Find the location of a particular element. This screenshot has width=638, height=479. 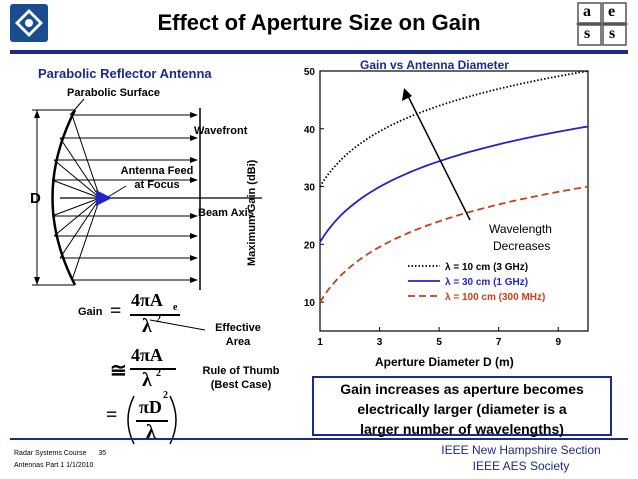

surface-label: Parabolic Surface is located at coordinates (113, 93).